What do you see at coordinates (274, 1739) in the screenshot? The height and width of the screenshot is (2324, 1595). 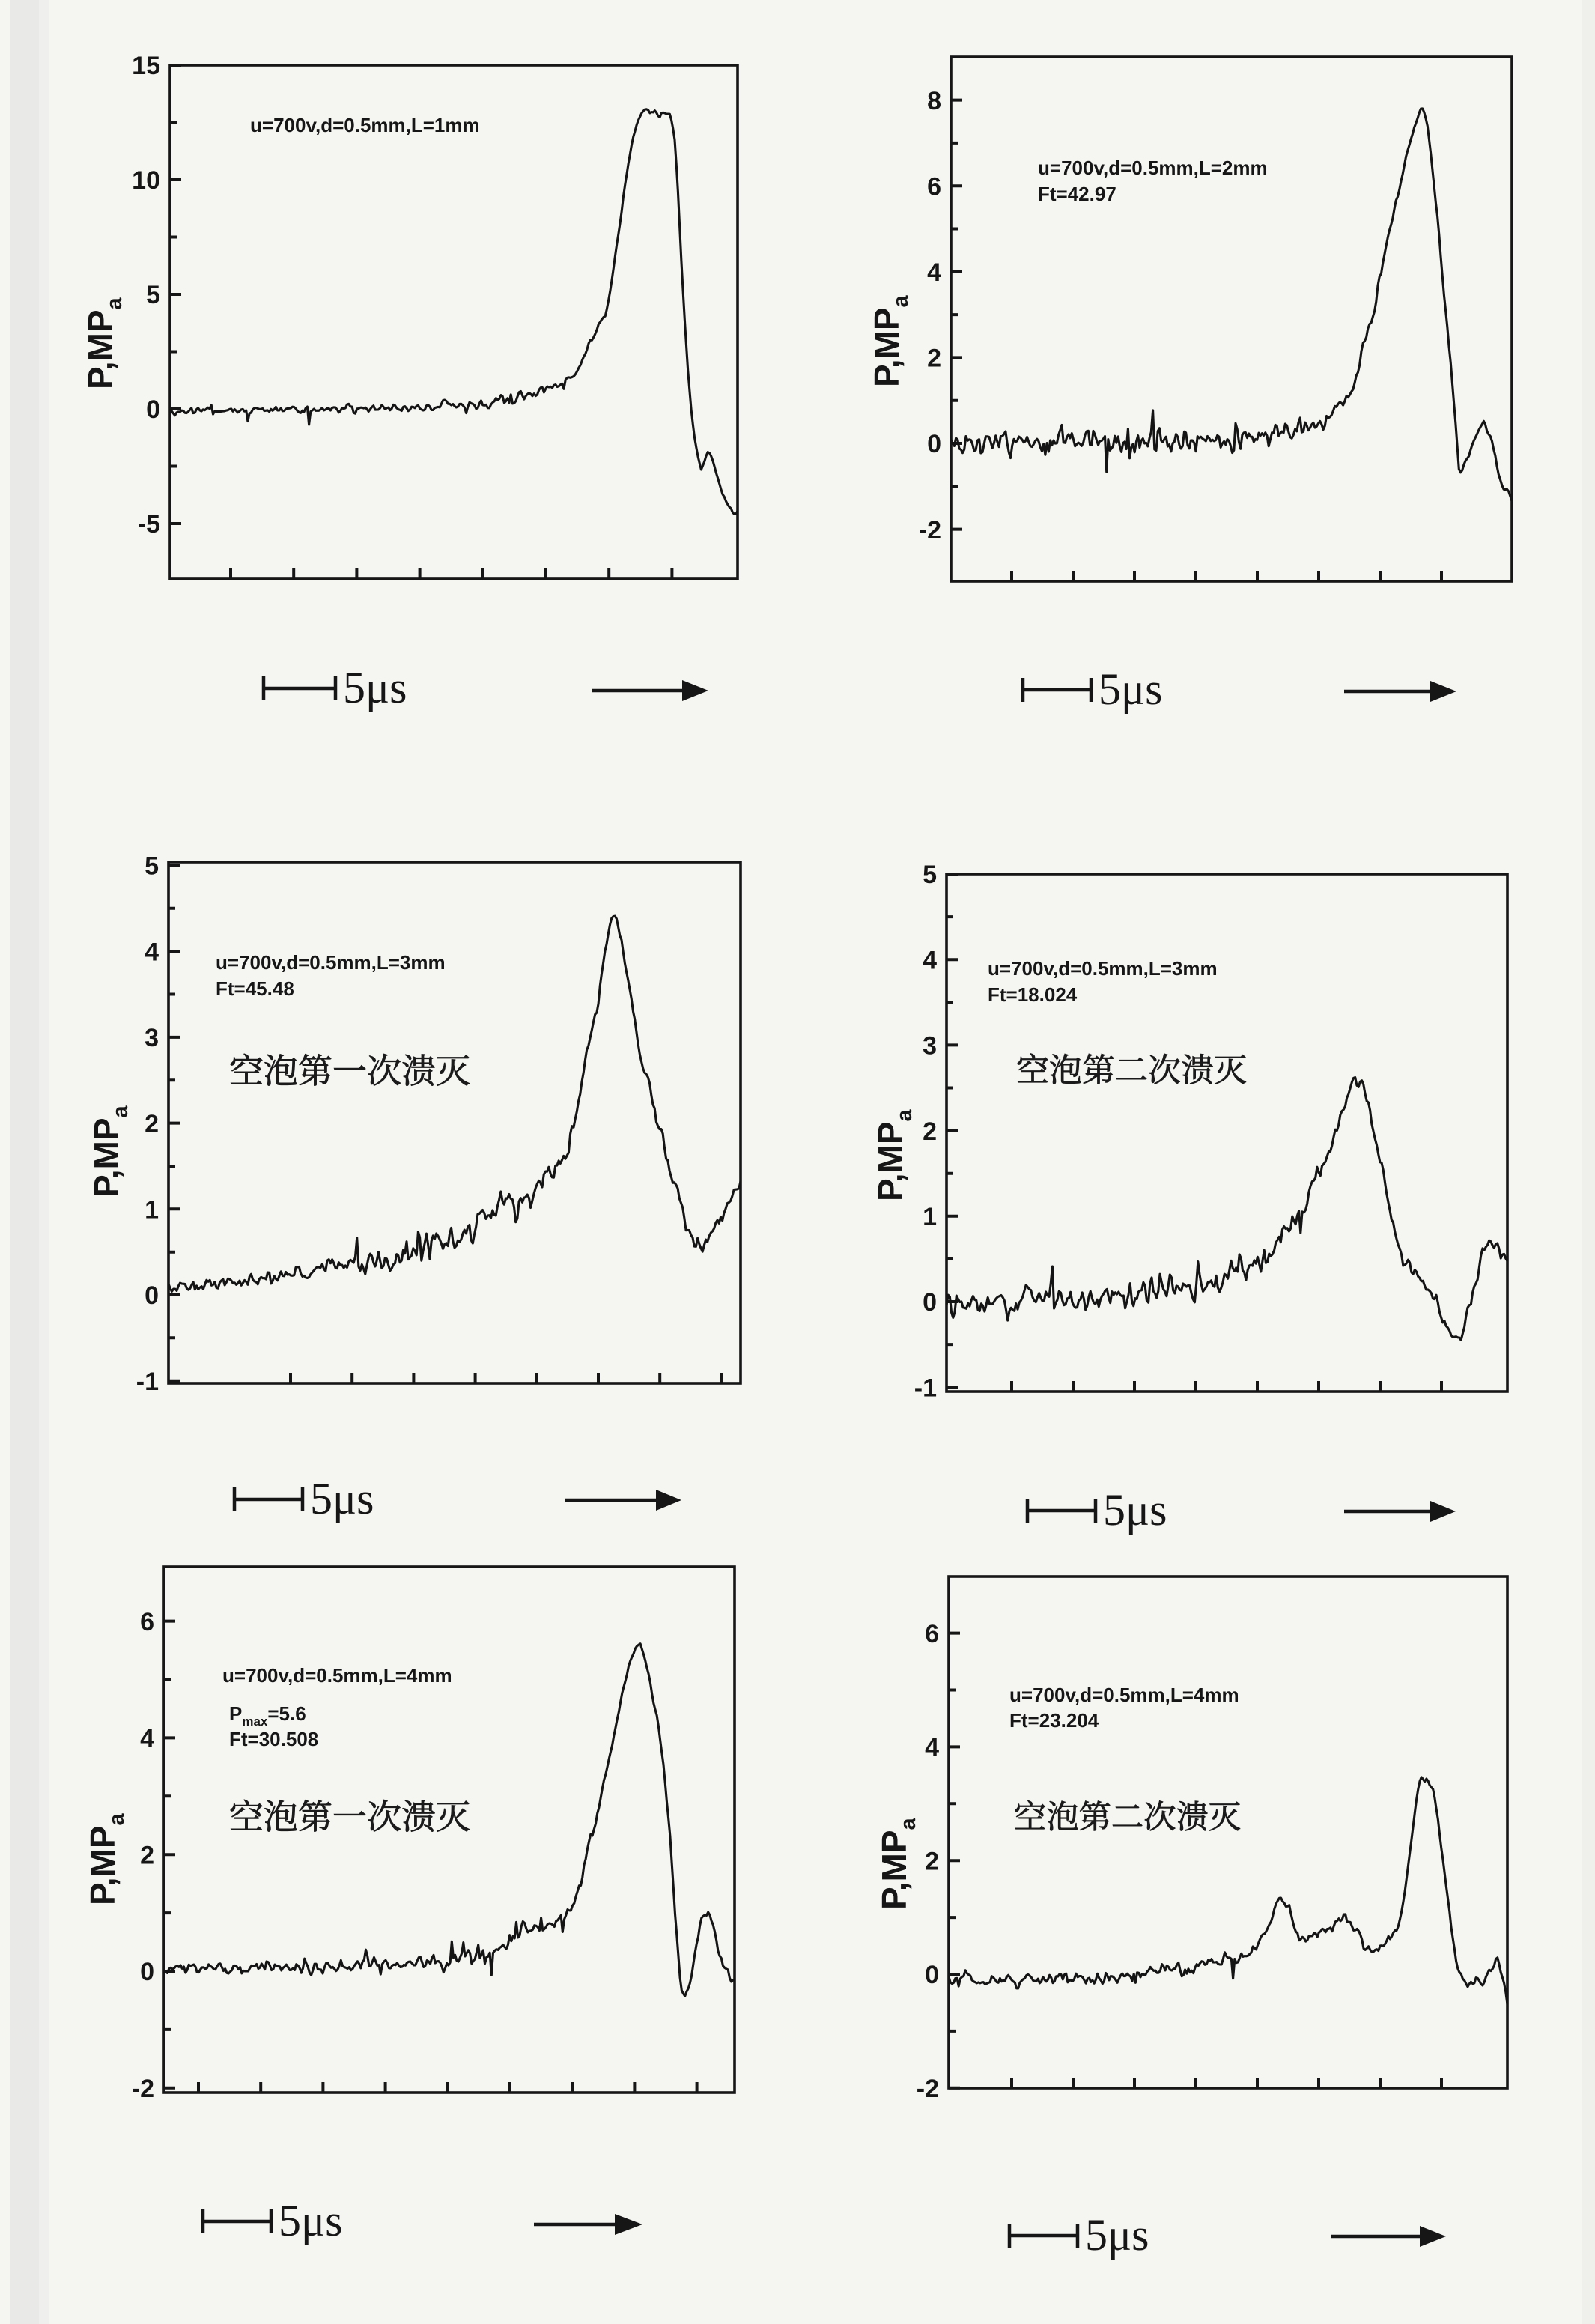 I see `svg-text: Ft=30.508` at bounding box center [274, 1739].